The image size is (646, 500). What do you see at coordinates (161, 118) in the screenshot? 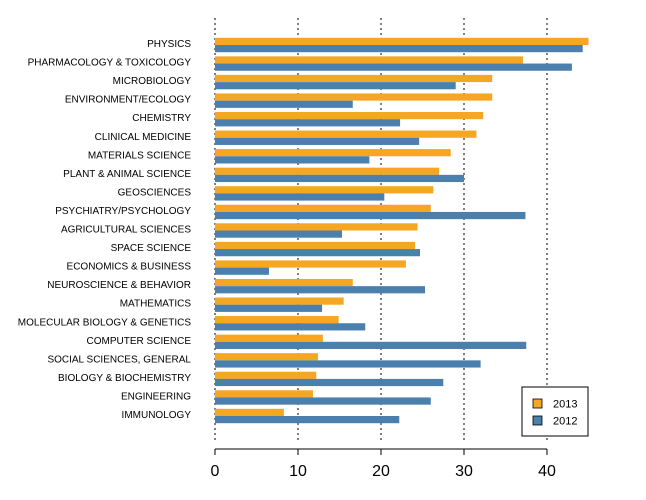
I see `category-label: CHEMISTRY` at bounding box center [161, 118].